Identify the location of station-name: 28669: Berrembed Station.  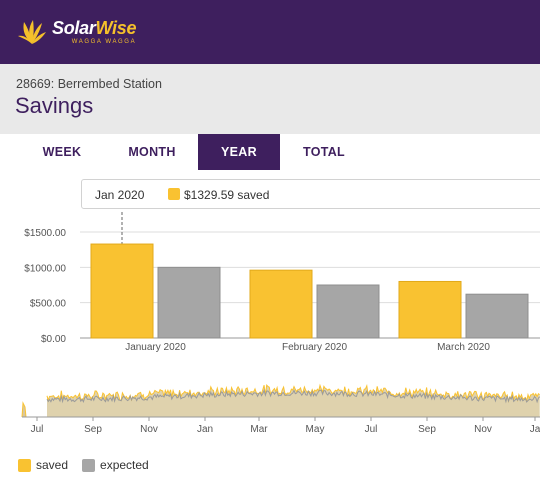
(89, 84).